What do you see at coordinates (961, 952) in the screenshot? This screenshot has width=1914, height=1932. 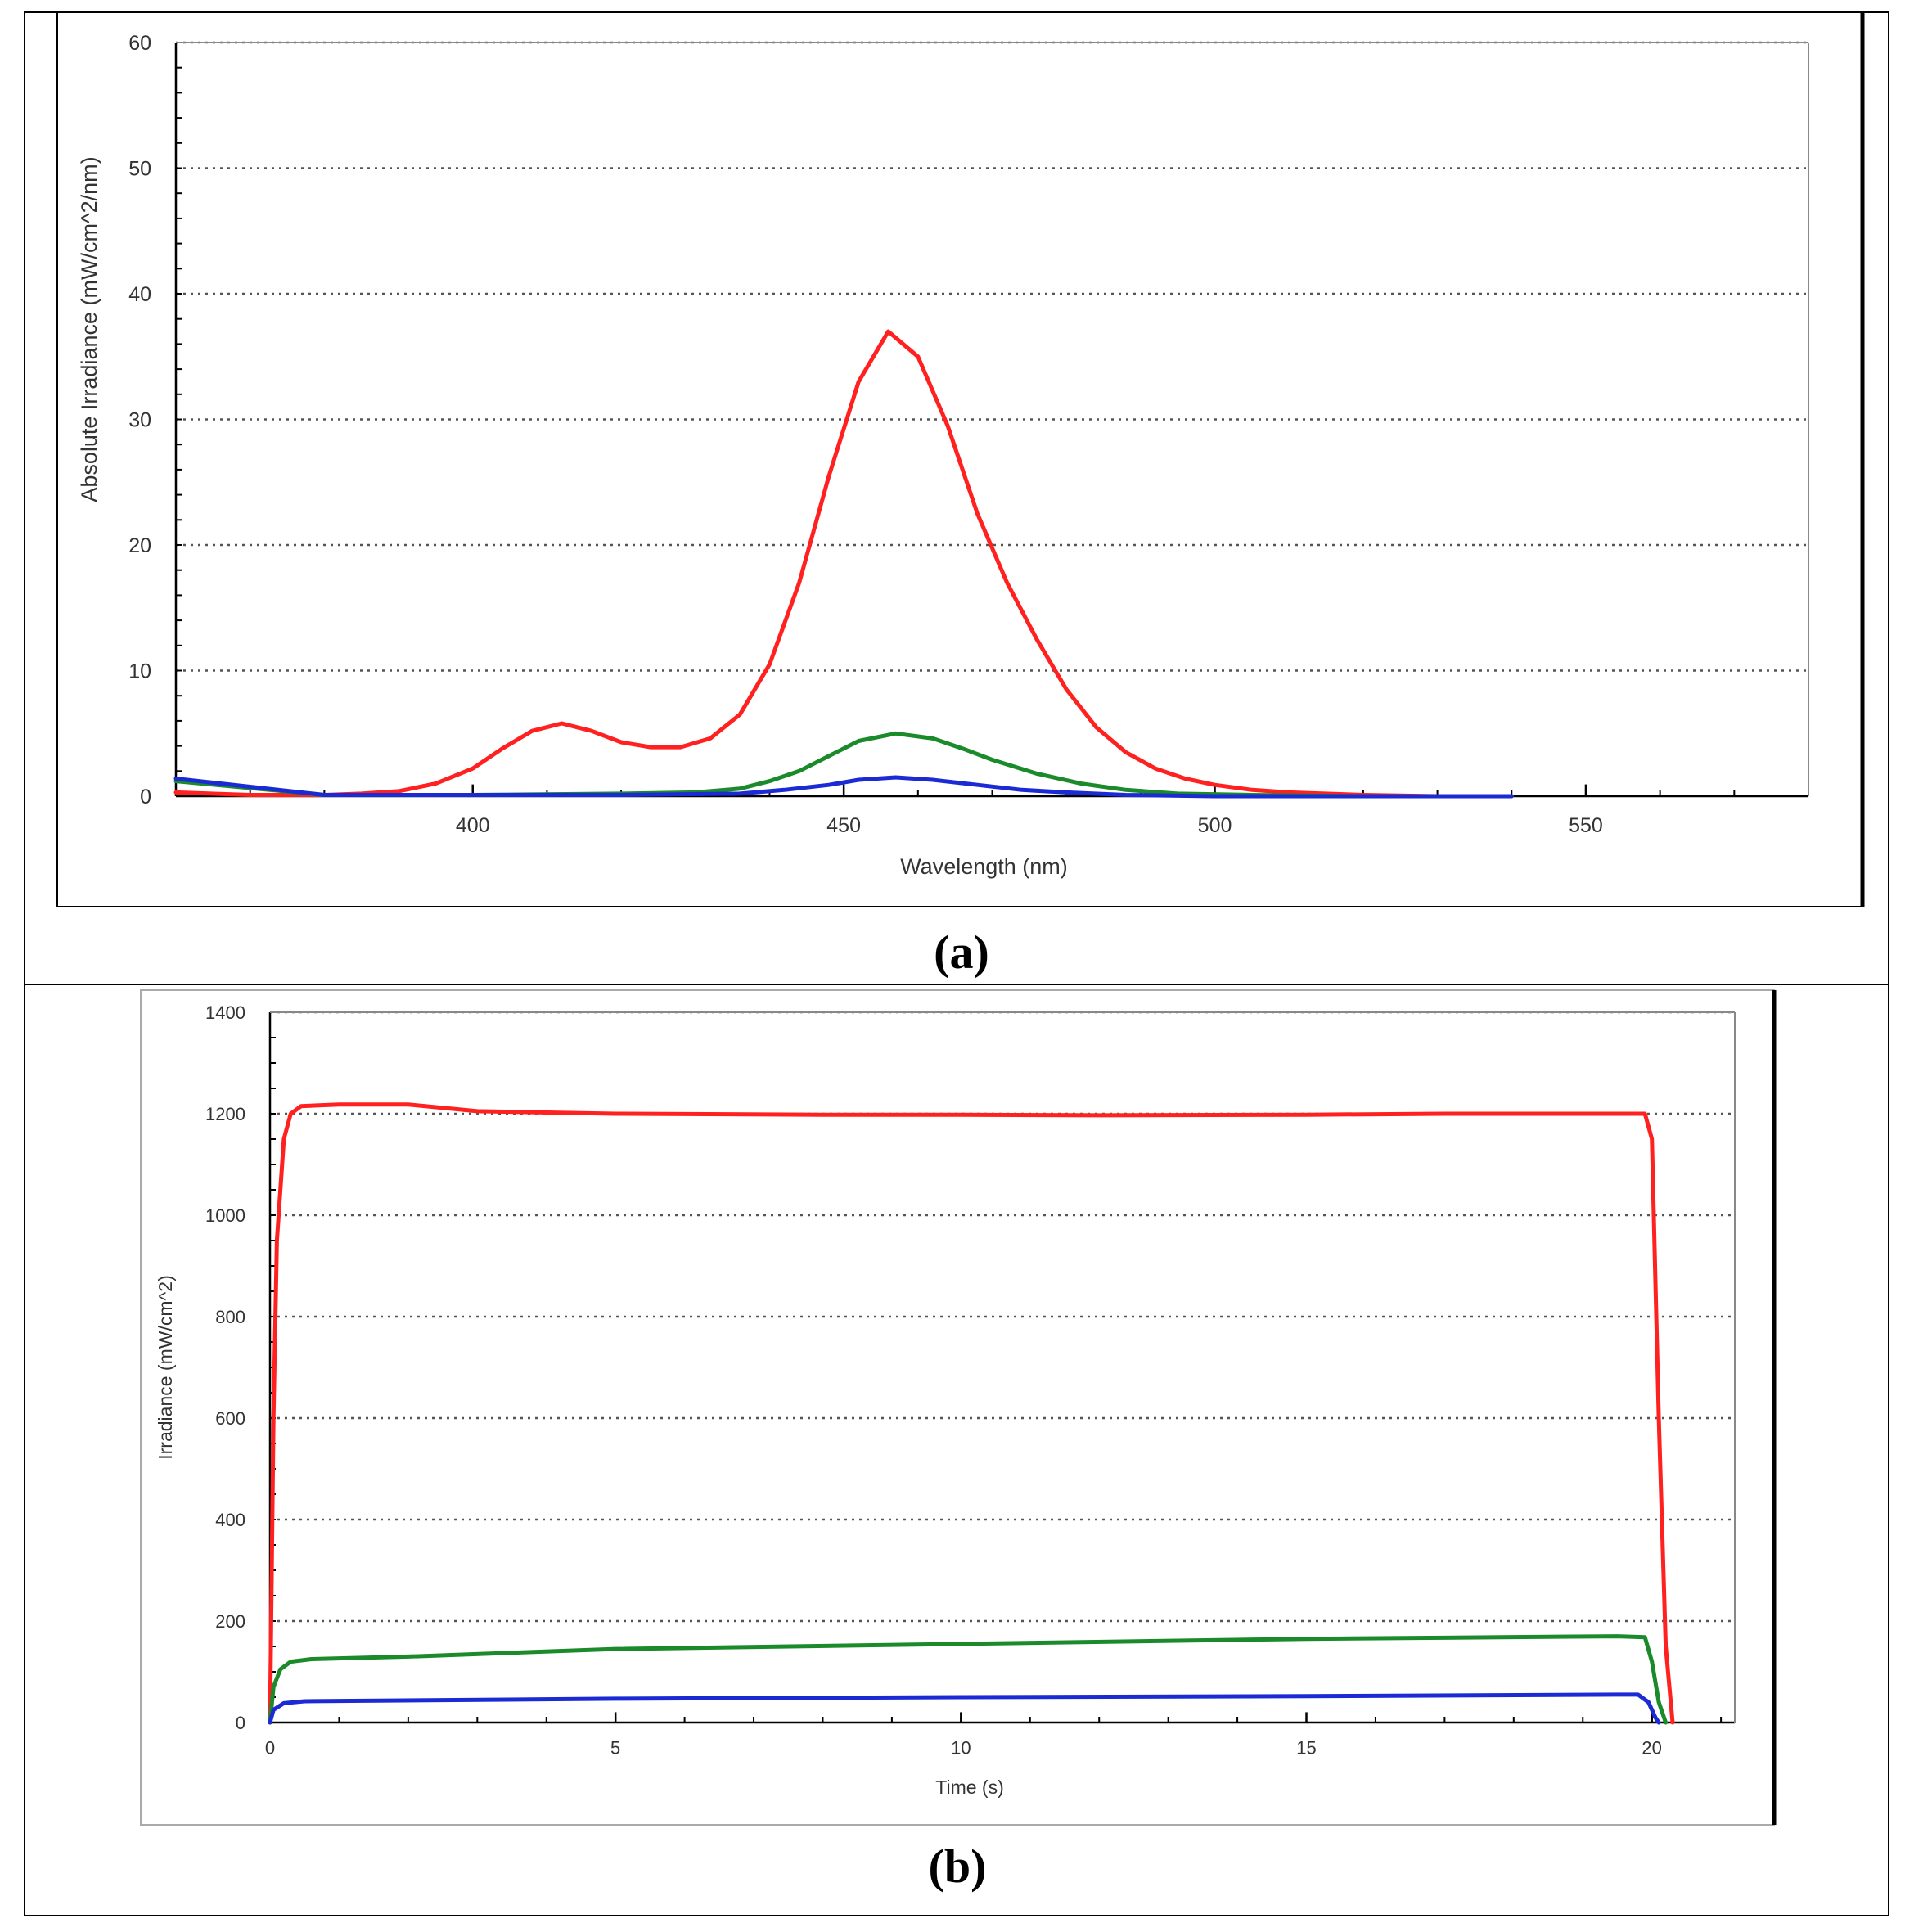 I see `panel-a-label: (a)` at bounding box center [961, 952].